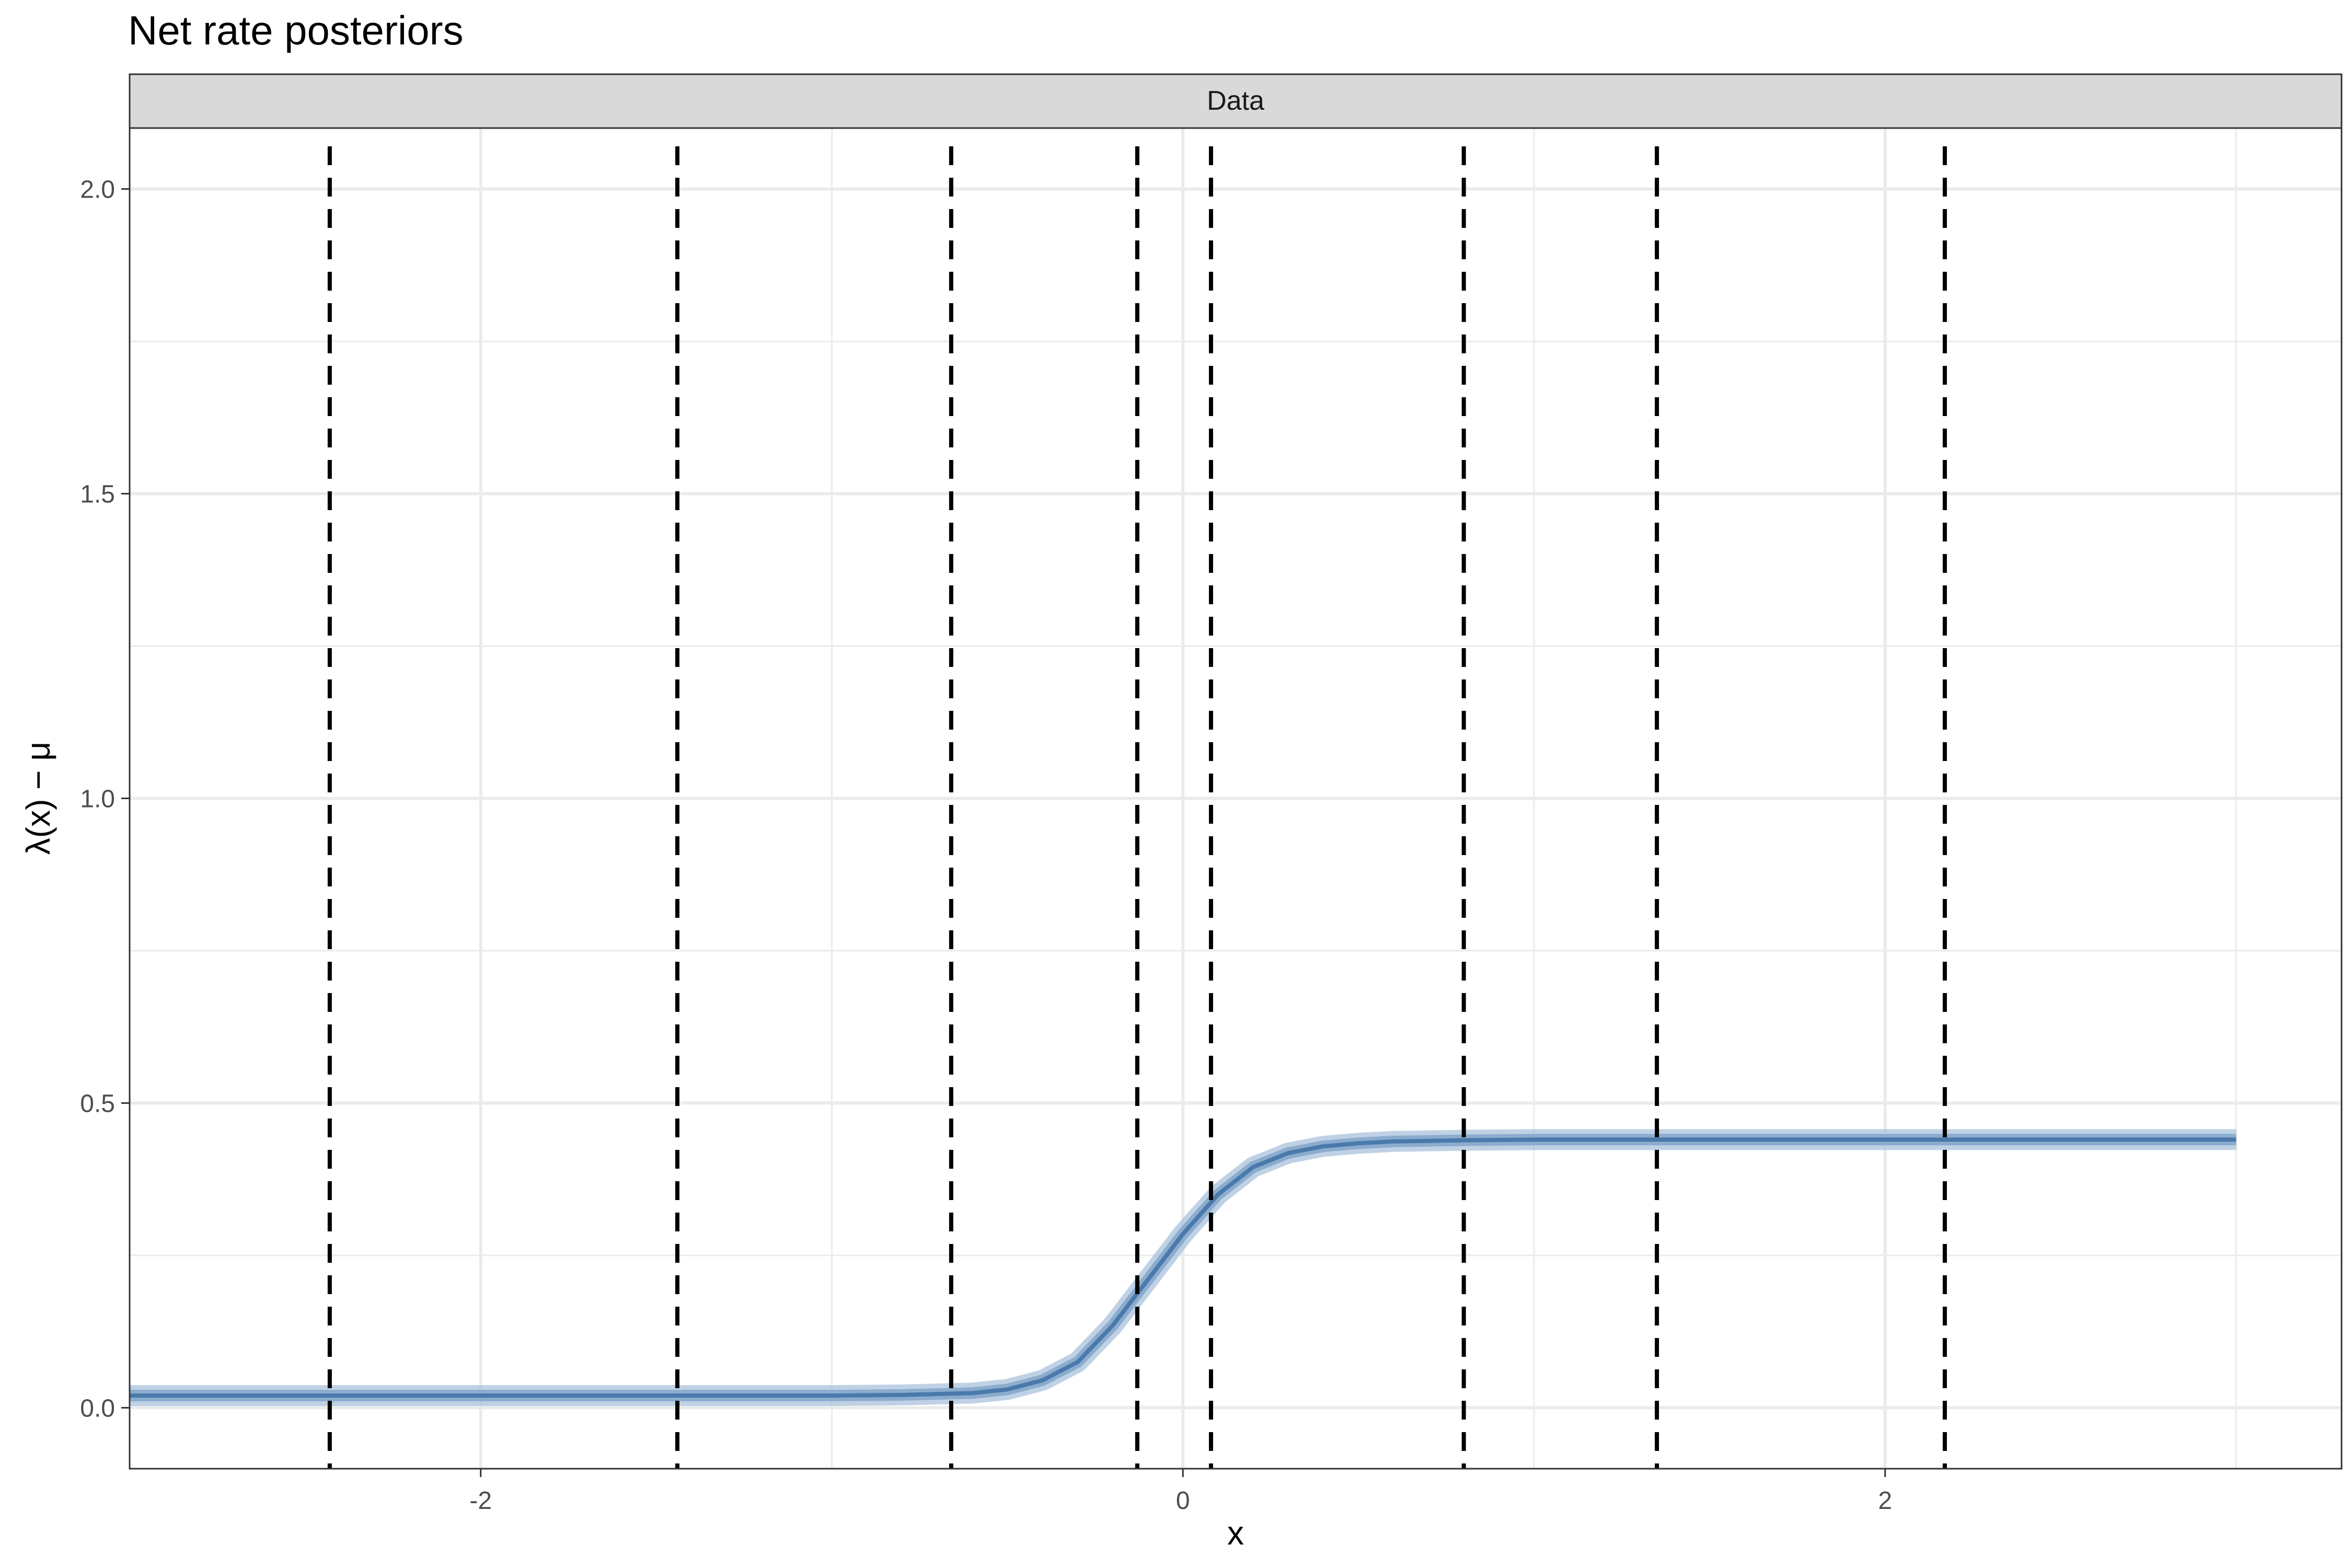 Image resolution: width=2352 pixels, height=1568 pixels. I want to click on x-tick-label: 0, so click(1183, 1501).